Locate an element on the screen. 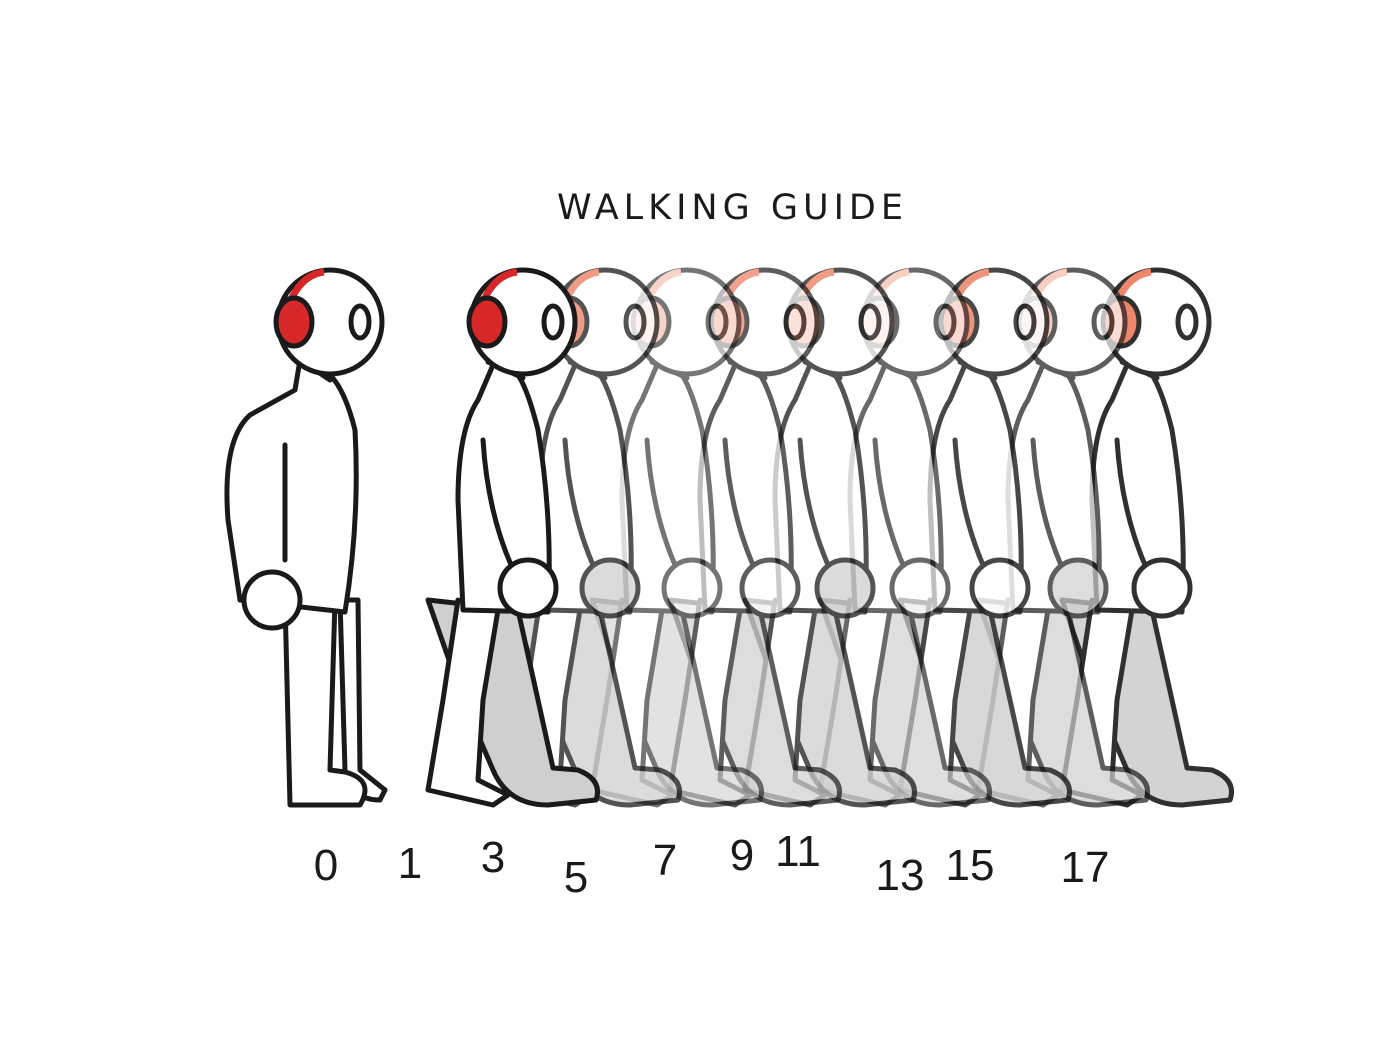 This screenshot has width=1400, height=1050. frame-number-label: 17 is located at coordinates (1085, 867).